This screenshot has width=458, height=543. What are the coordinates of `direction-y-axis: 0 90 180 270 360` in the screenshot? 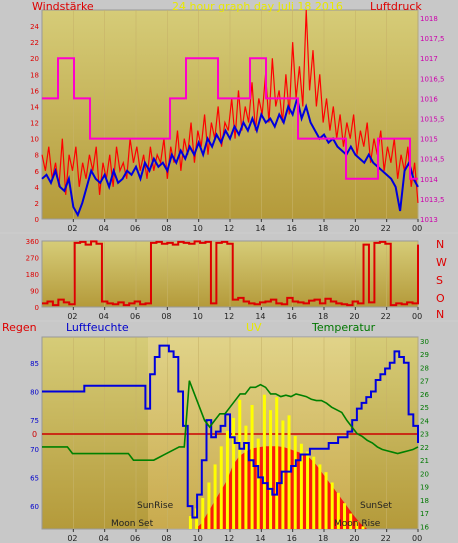 It's located at (32, 275).